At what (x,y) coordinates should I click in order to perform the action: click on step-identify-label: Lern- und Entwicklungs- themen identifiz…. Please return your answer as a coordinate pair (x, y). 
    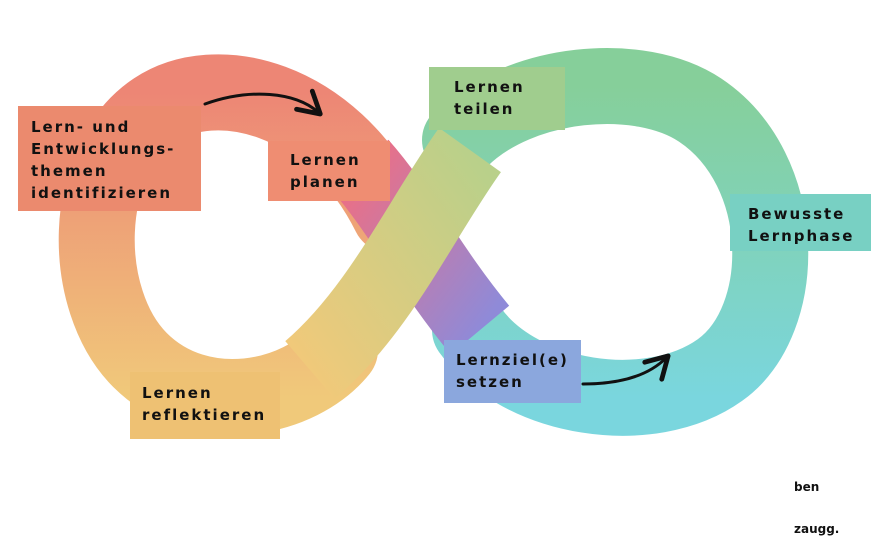
    Looking at the image, I should click on (109, 158).